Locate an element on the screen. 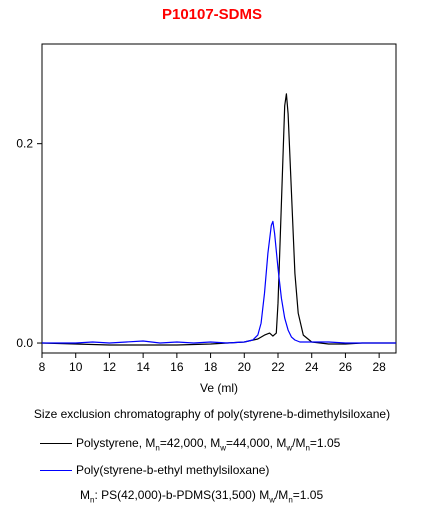 The height and width of the screenshot is (510, 424). x-tick-label: 8 is located at coordinates (42, 367).